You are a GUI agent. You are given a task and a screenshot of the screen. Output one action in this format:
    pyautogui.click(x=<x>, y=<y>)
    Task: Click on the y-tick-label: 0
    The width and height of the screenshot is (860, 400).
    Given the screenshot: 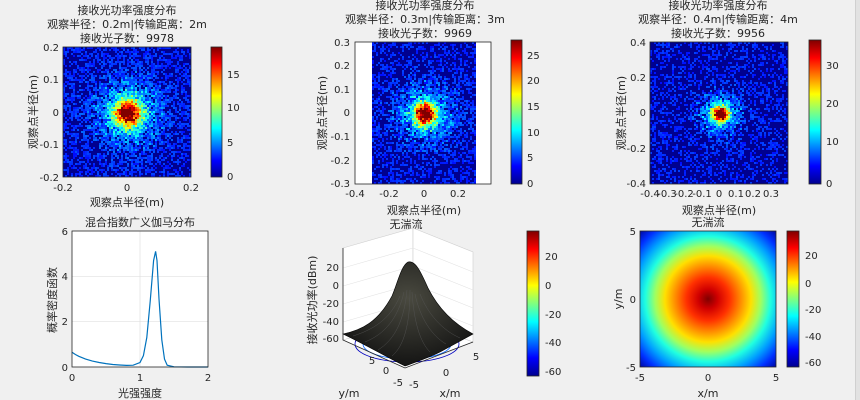 What is the action you would take?
    pyautogui.click(x=347, y=113)
    